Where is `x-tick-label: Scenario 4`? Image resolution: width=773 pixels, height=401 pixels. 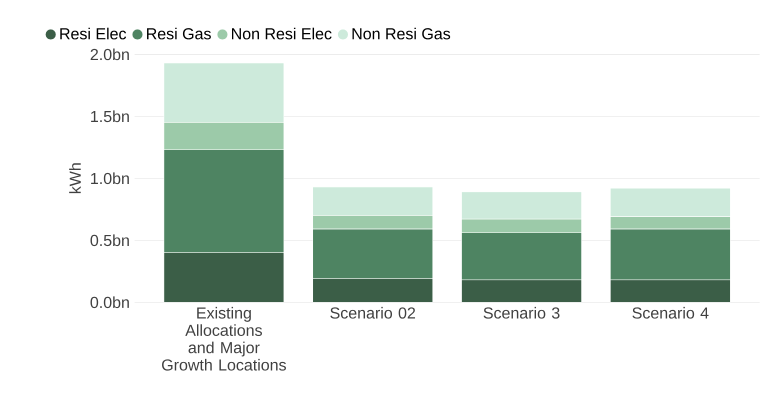 x-tick-label: Scenario 4 is located at coordinates (670, 313).